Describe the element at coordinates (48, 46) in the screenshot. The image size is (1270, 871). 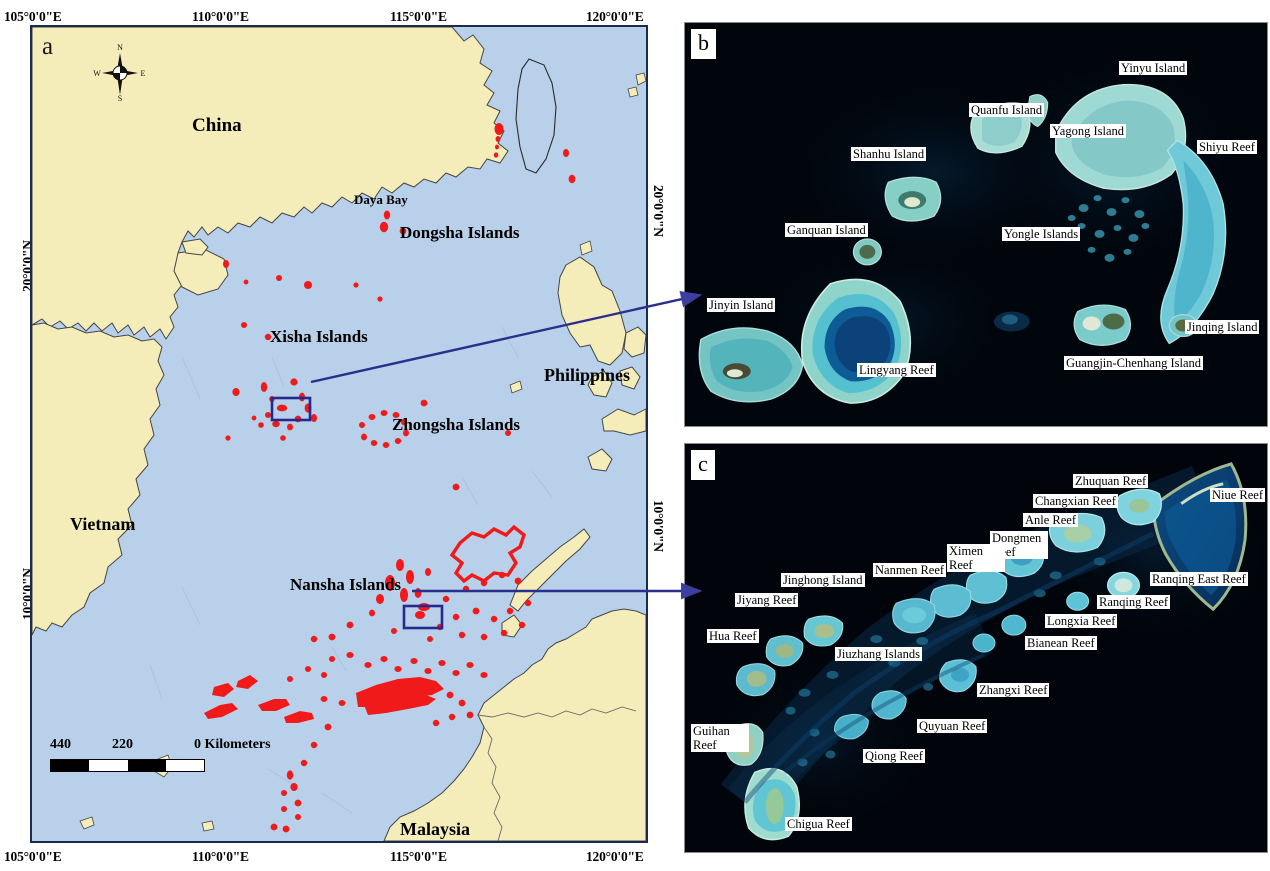
I see `panel-a-letter: a` at that location.